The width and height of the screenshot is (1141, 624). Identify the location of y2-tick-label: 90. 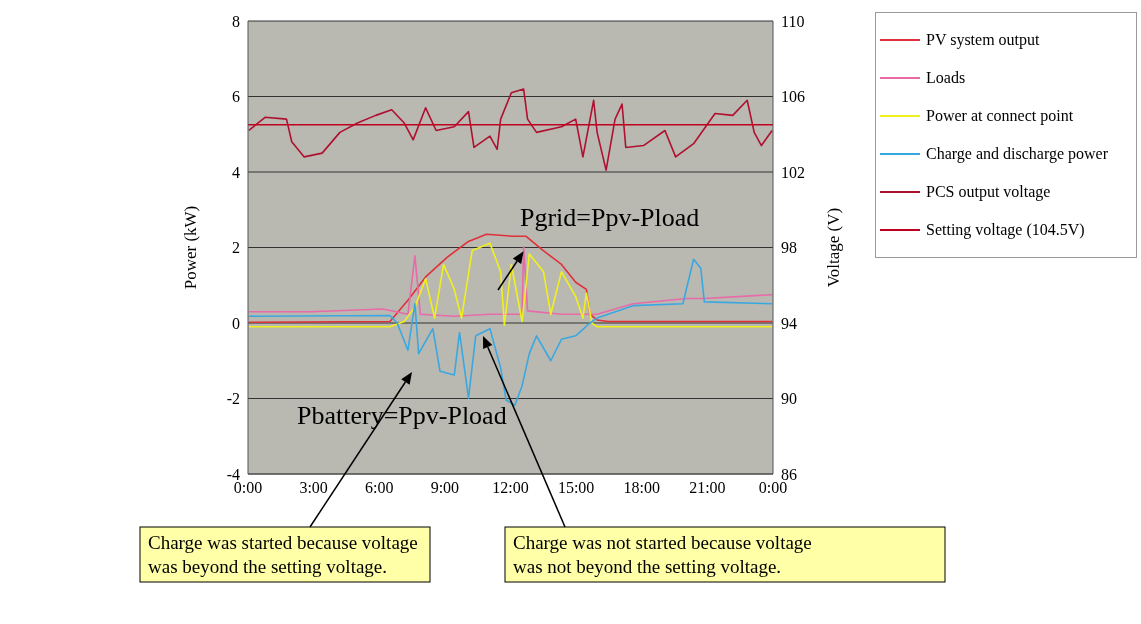
(789, 399).